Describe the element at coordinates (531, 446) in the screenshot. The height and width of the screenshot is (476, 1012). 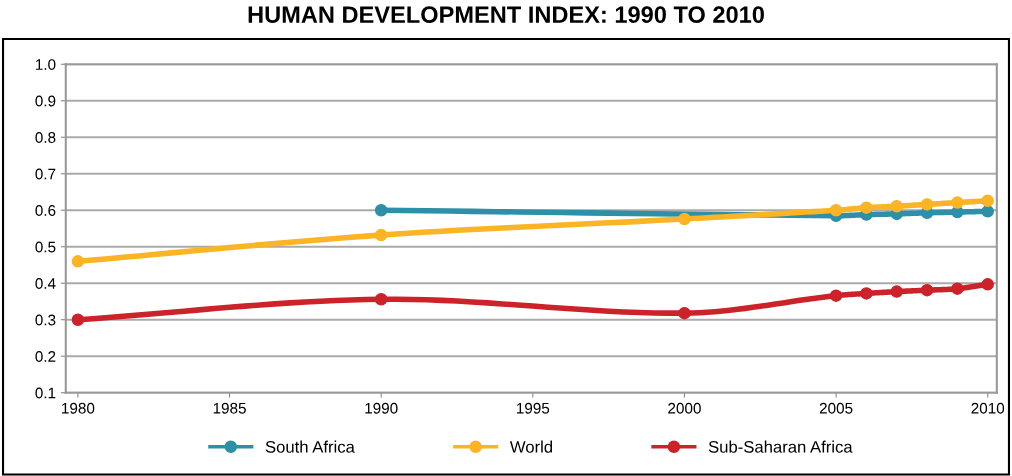
I see `legend-label: World` at that location.